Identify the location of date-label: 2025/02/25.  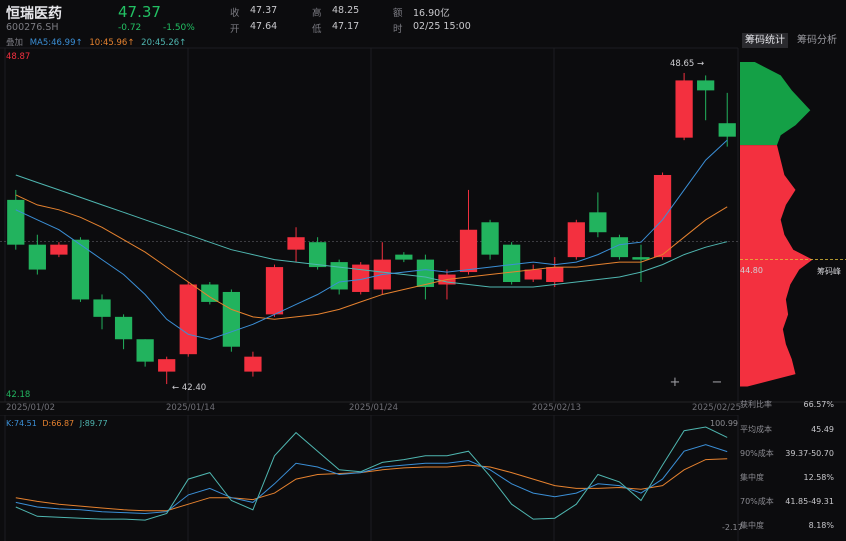
(716, 408).